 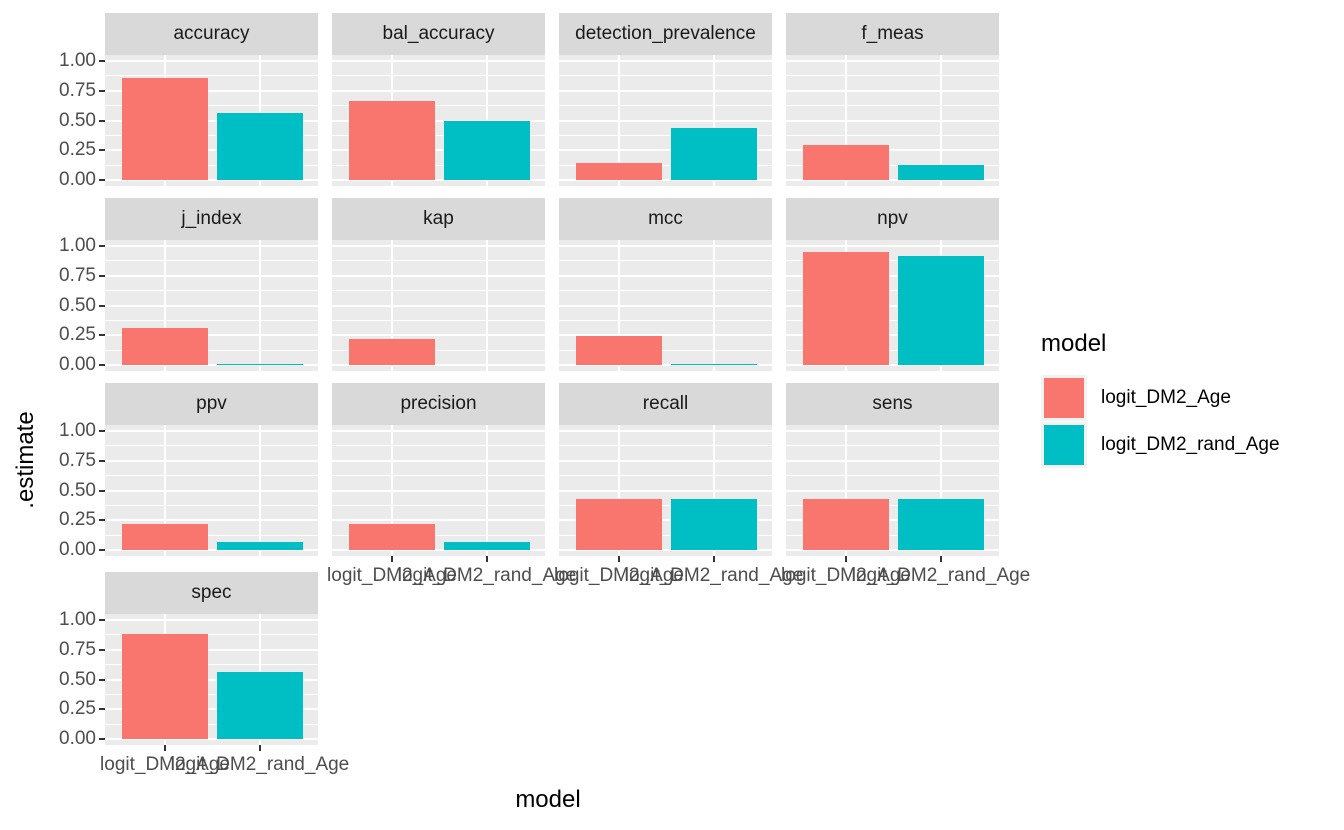 What do you see at coordinates (77, 275) in the screenshot?
I see `y-tick-label: 0.75` at bounding box center [77, 275].